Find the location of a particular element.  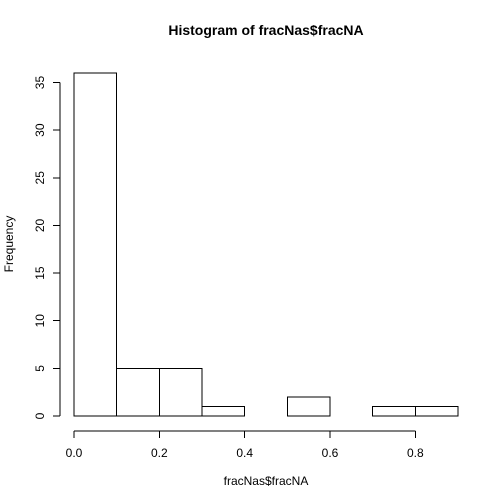

y-tick-label: 25 is located at coordinates (40, 178).